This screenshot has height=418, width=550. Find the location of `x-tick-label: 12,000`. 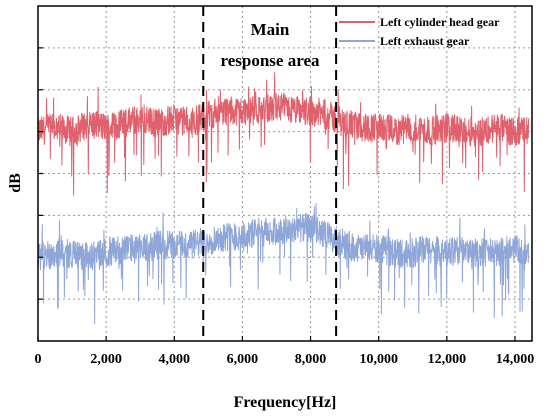

x-tick-label: 12,000 is located at coordinates (447, 359).